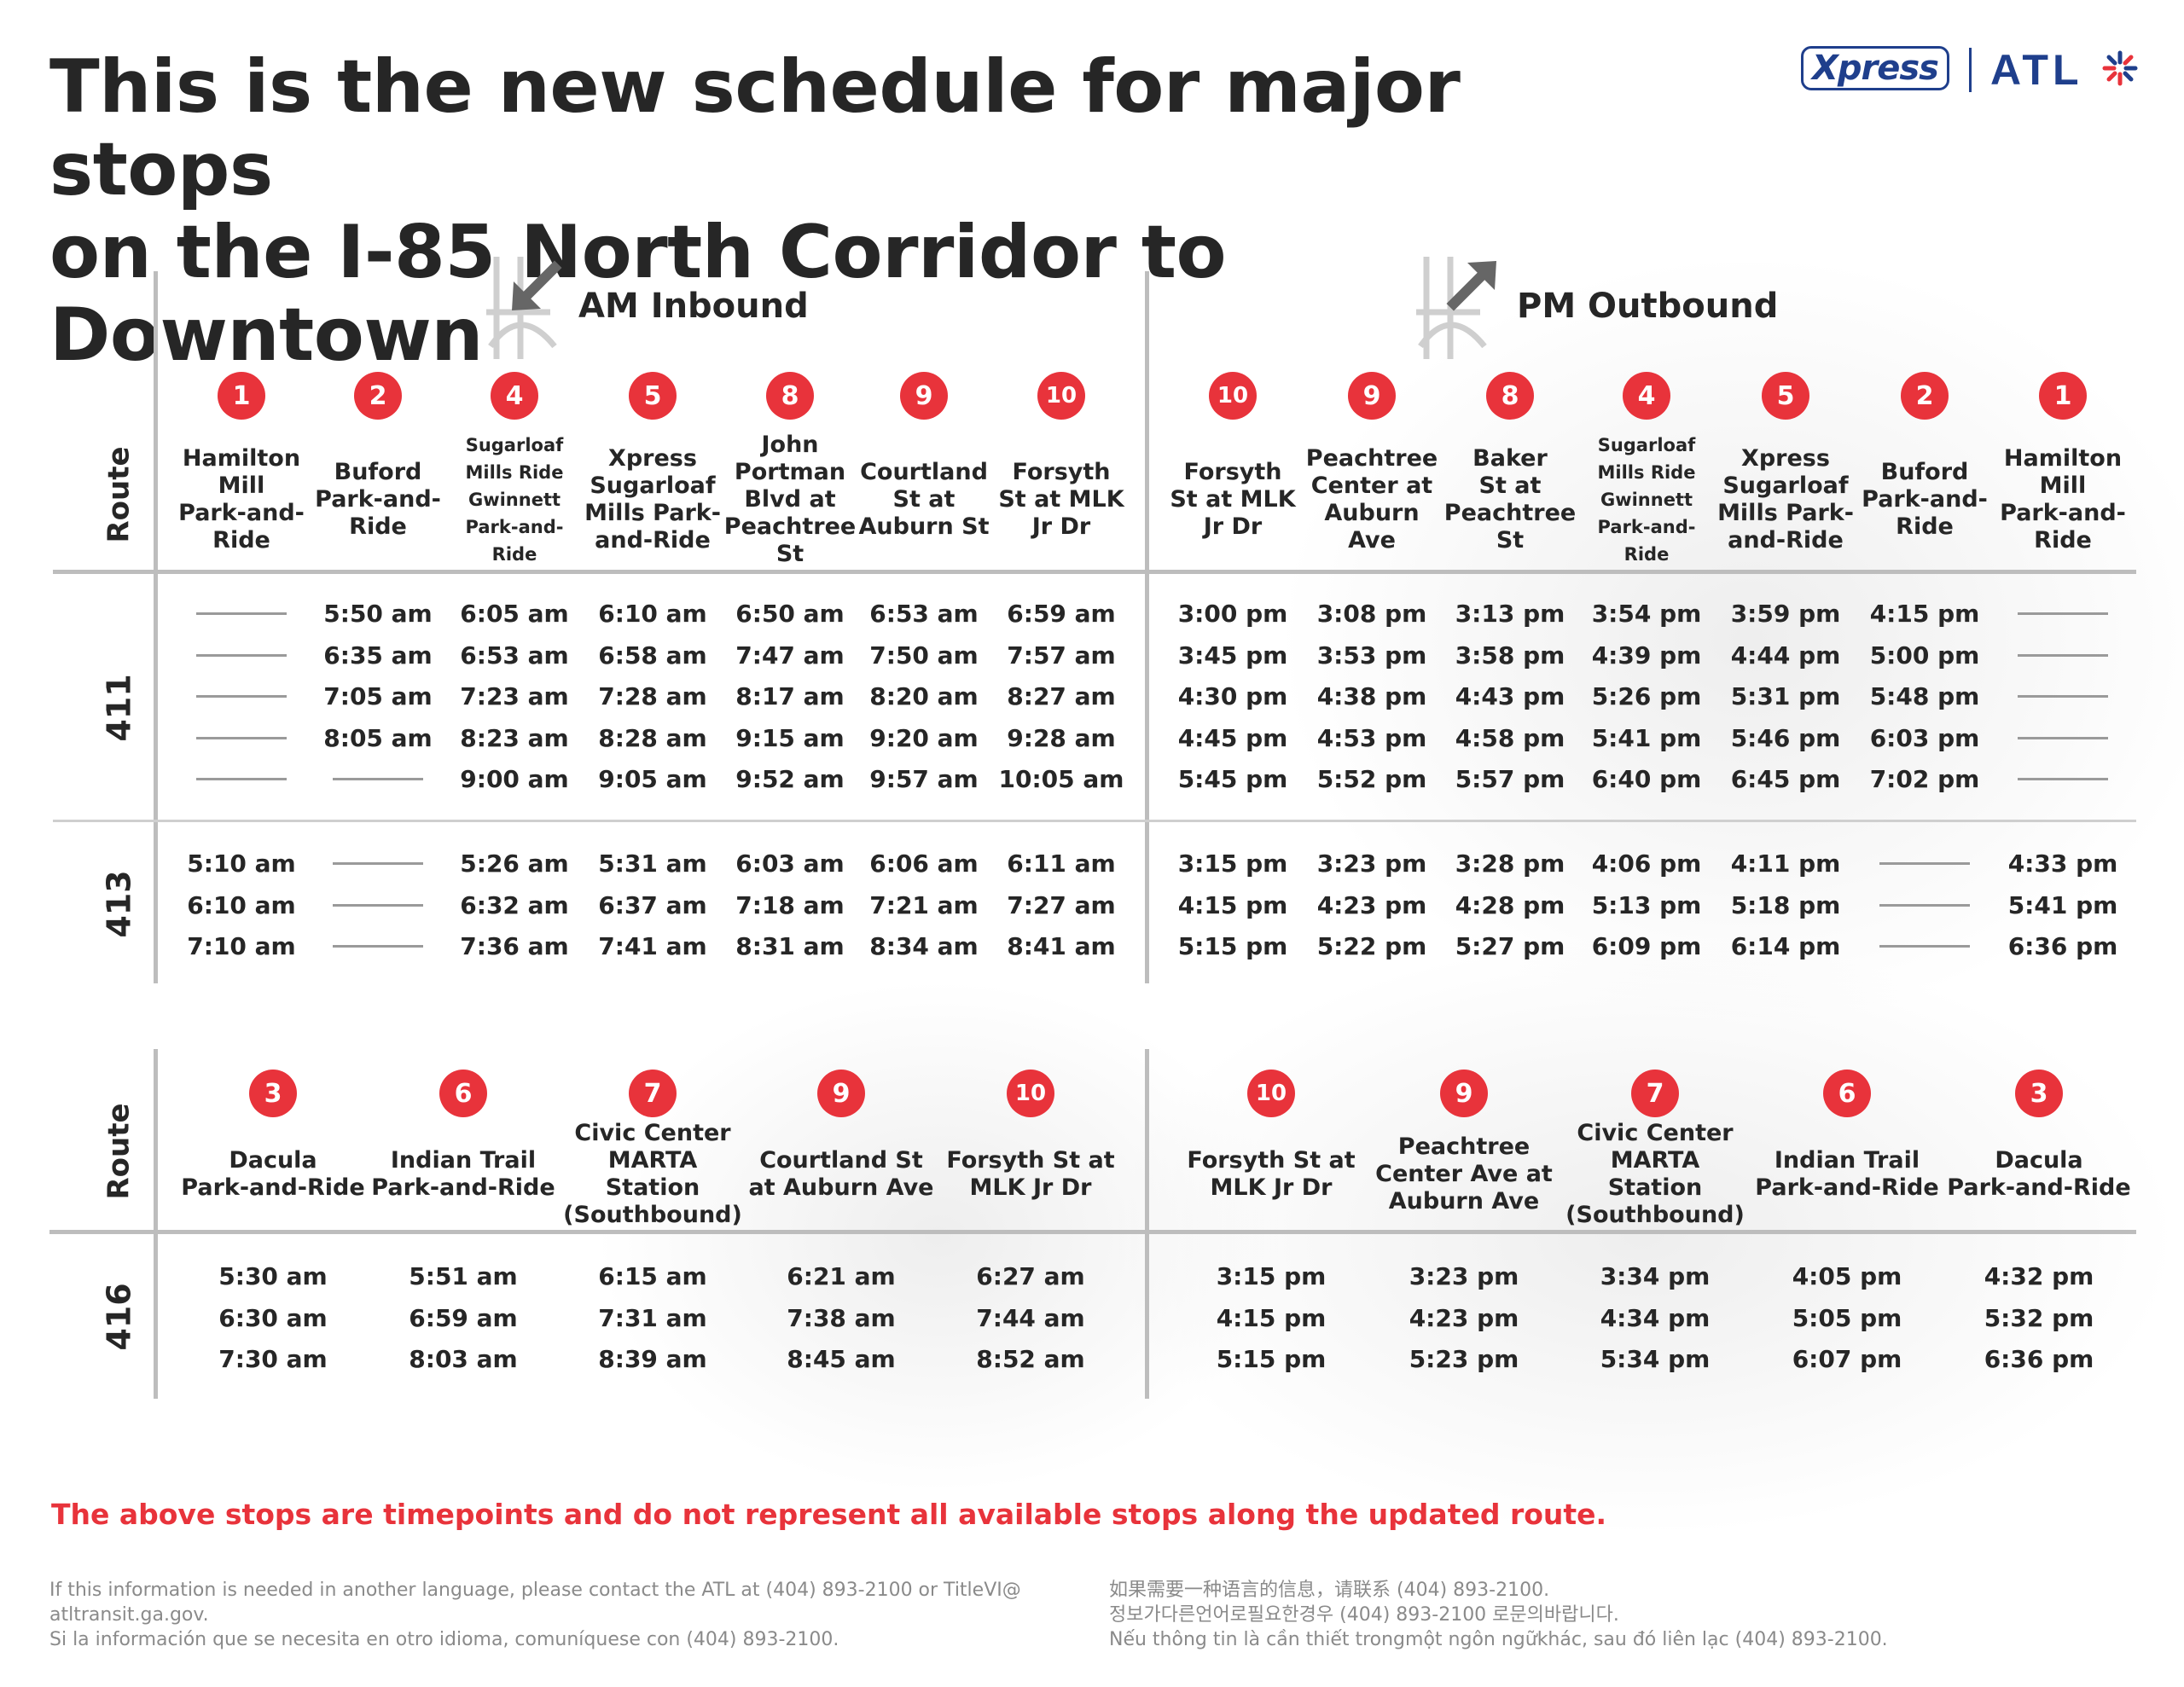 This screenshot has width=2184, height=1687. I want to click on stop-name: Hamilton Mill Park-and- Ride, so click(2063, 500).